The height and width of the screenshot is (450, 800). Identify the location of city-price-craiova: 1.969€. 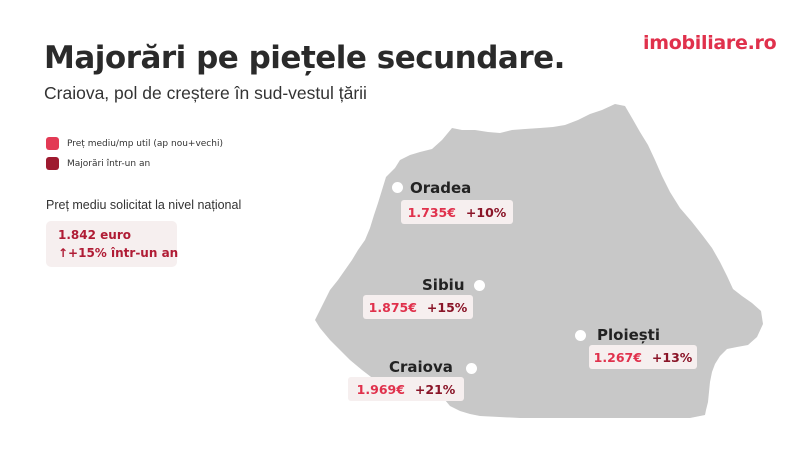
(380, 389).